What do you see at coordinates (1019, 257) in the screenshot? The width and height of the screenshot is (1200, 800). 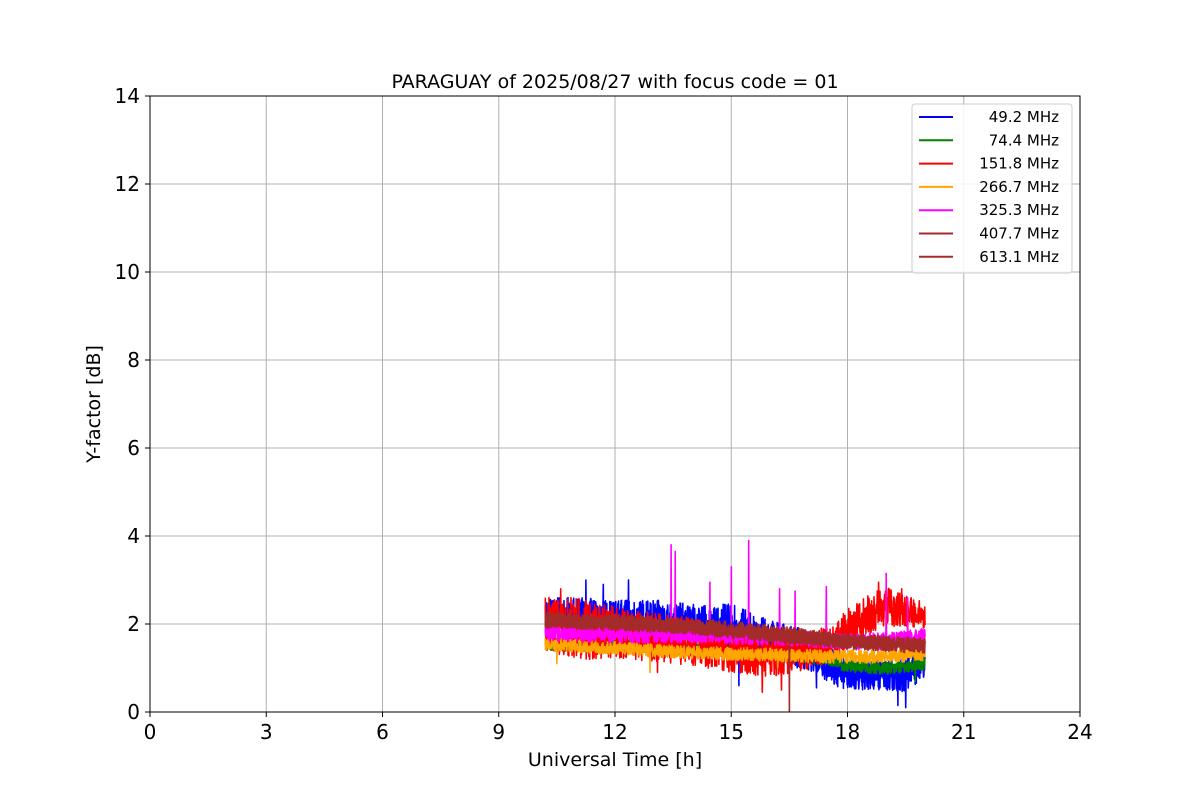 I see `legend-label: 613.1 MHz` at bounding box center [1019, 257].